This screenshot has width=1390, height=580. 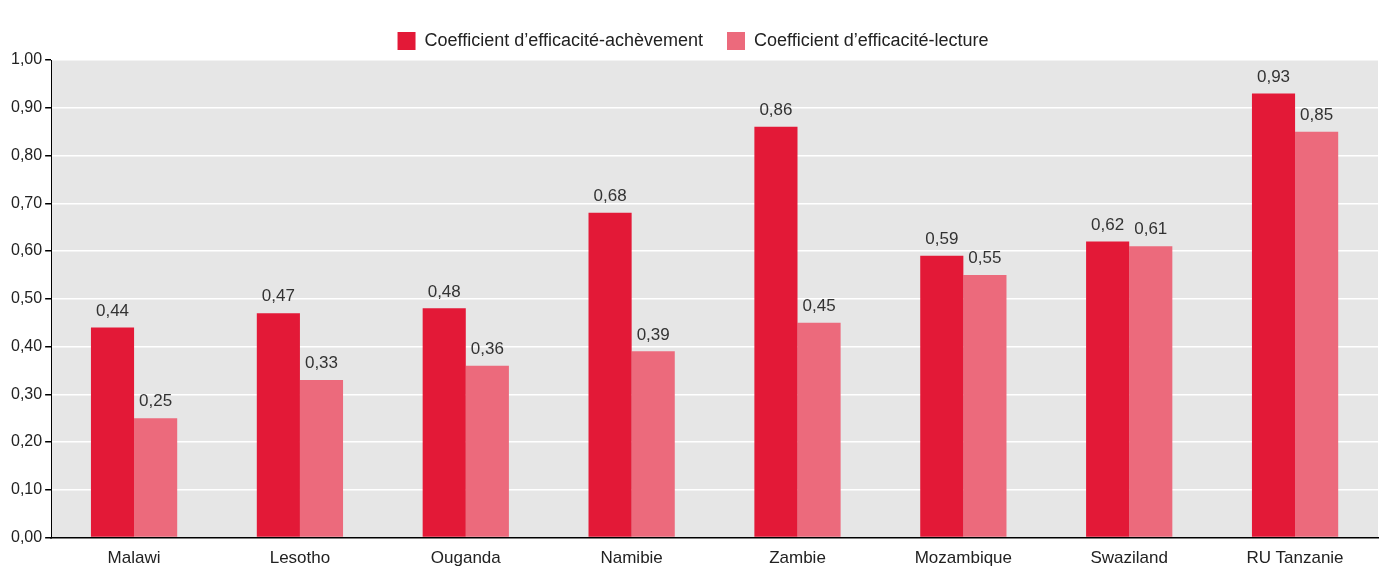 What do you see at coordinates (487, 348) in the screenshot?
I see `data-label: 0,36` at bounding box center [487, 348].